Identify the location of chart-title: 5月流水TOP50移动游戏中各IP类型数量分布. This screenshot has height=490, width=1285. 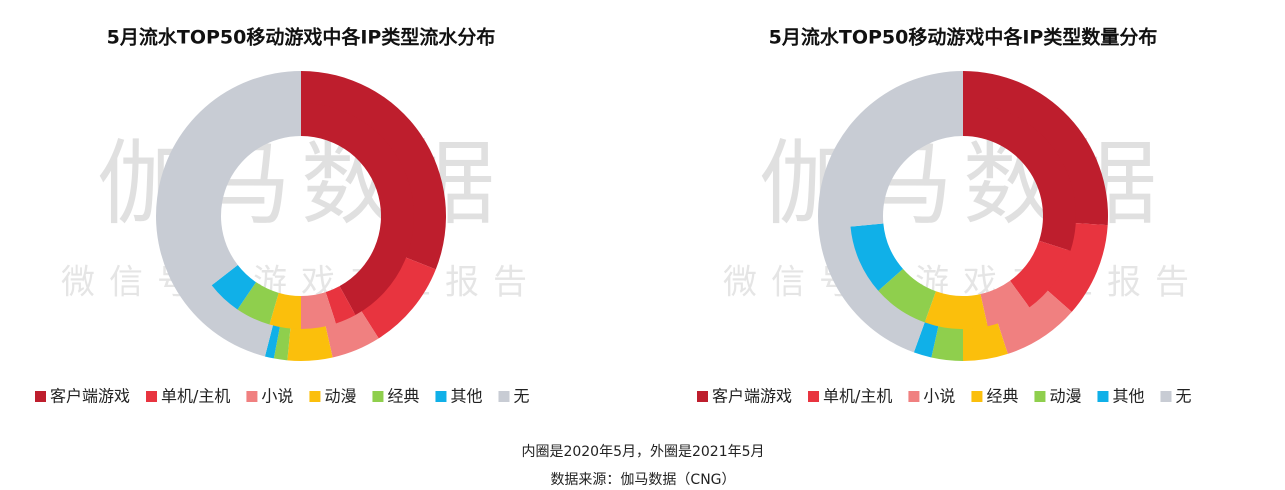
(963, 37).